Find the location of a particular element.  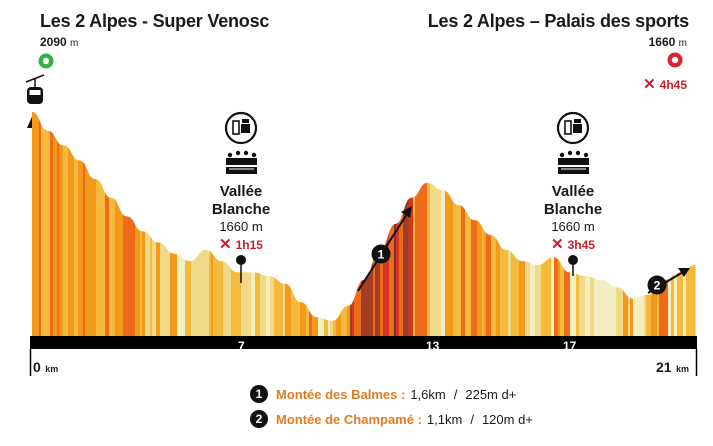

aid-station-2: Vallée Blanche 1660 m ✕ 3h45 is located at coordinates (573, 218).